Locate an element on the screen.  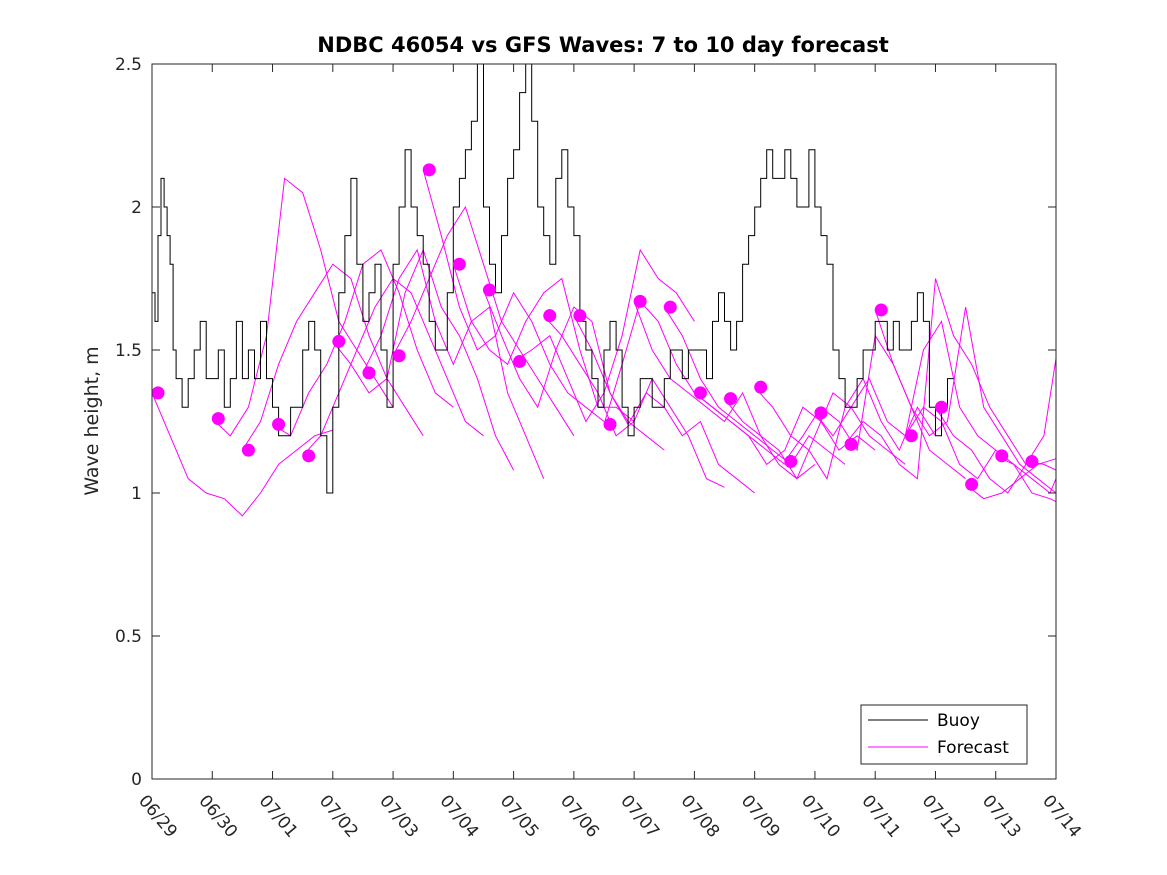
x-tick-label: 07/04 is located at coordinates (459, 816).